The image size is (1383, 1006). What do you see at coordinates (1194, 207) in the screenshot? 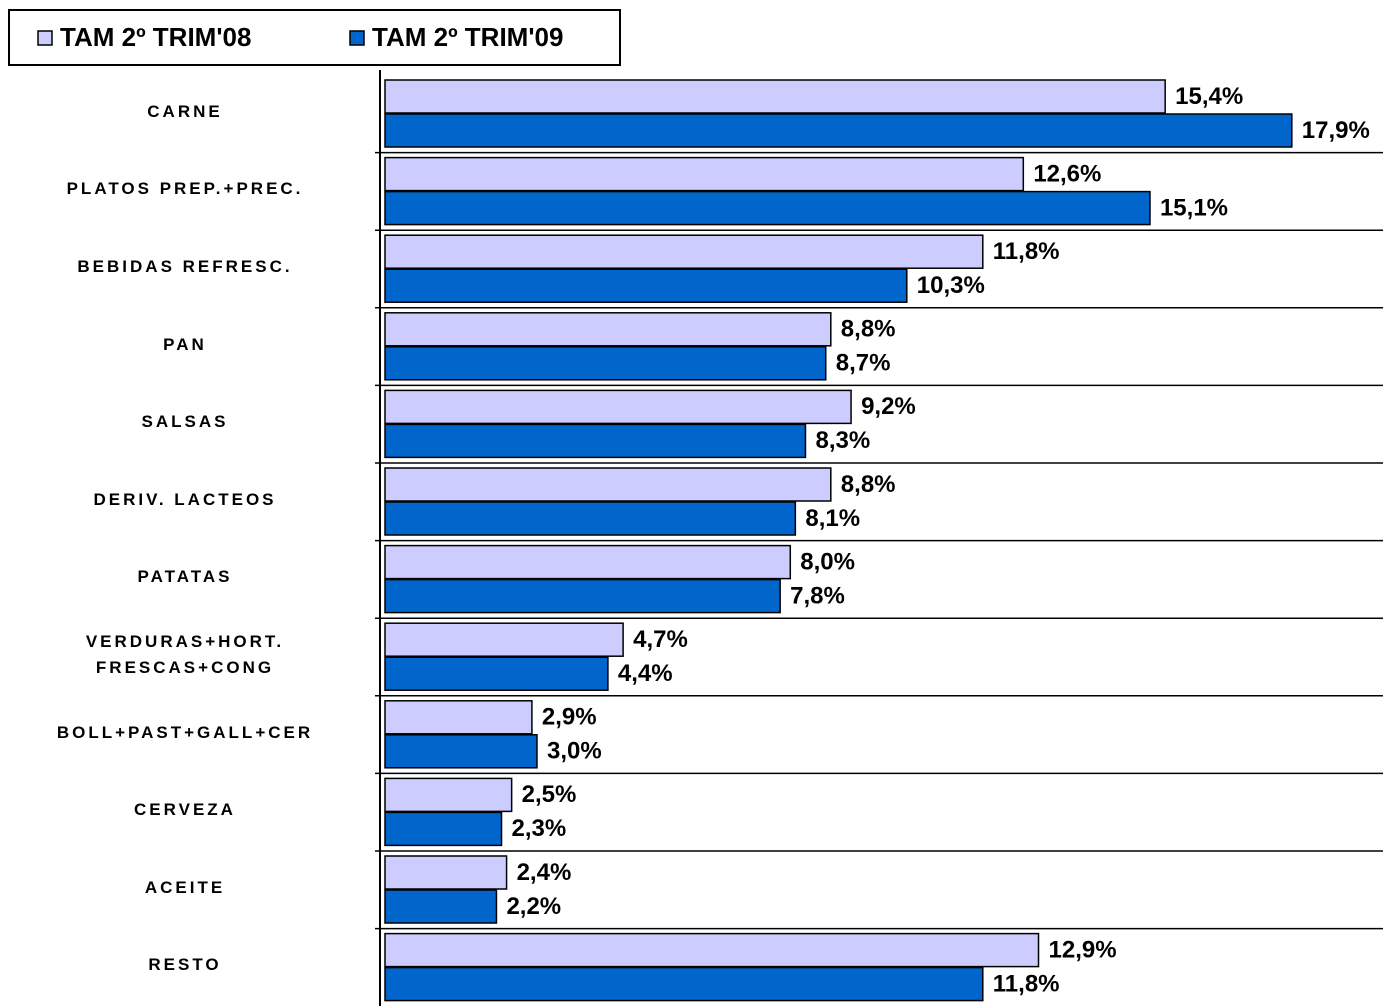
I see `value-label: 15,1%` at bounding box center [1194, 207].